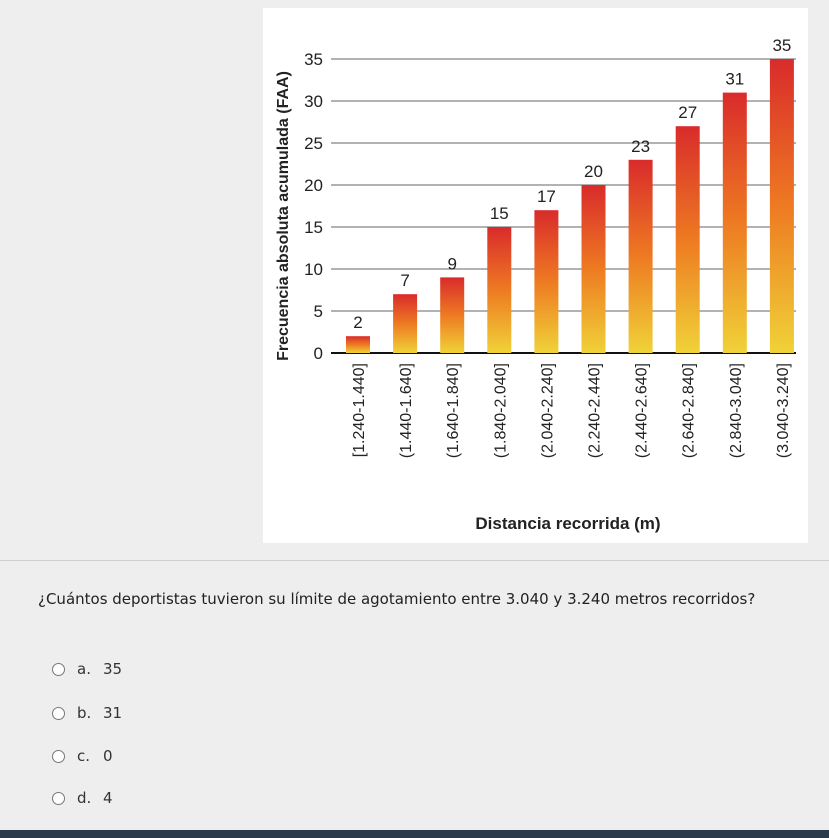 Image resolution: width=829 pixels, height=838 pixels. Describe the element at coordinates (414, 834) in the screenshot. I see `bottom-bar` at that location.